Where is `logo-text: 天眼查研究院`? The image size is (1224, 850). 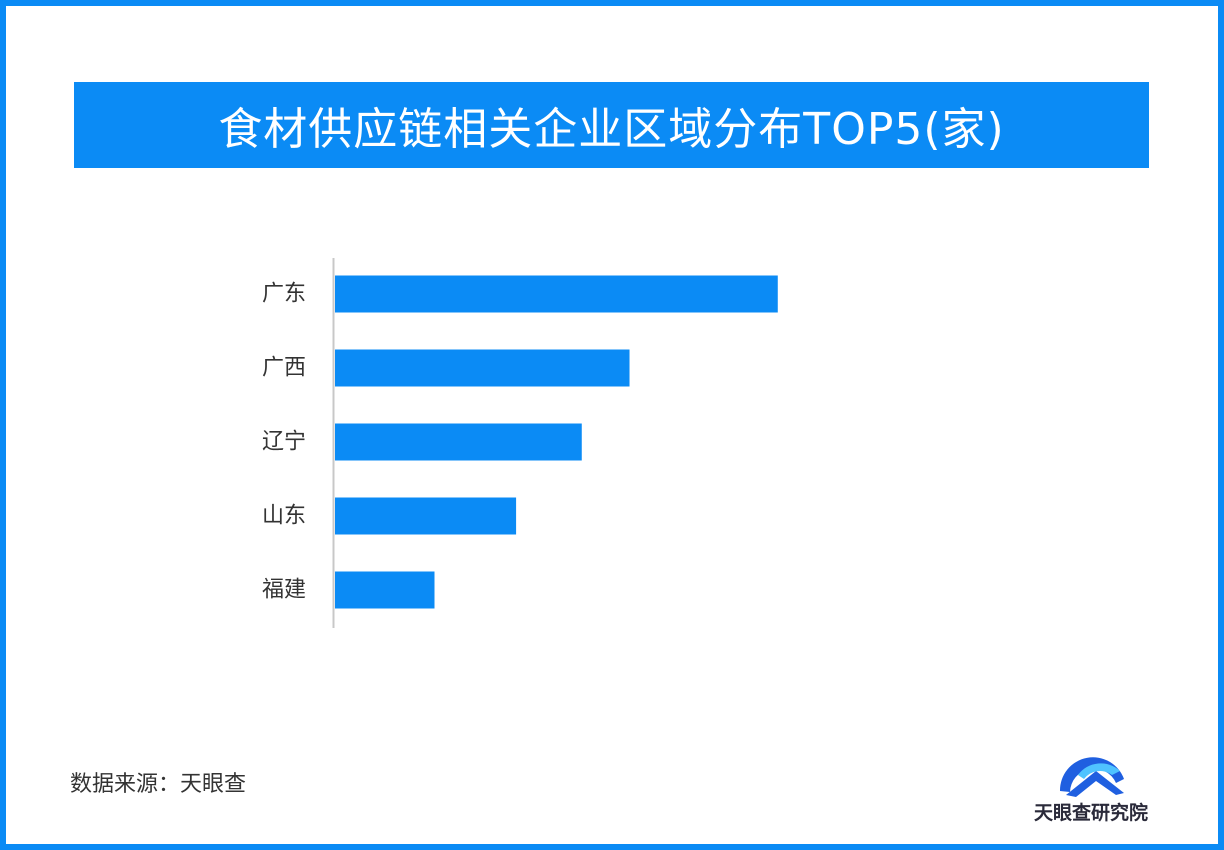 logo-text: 天眼查研究院 is located at coordinates (1090, 813).